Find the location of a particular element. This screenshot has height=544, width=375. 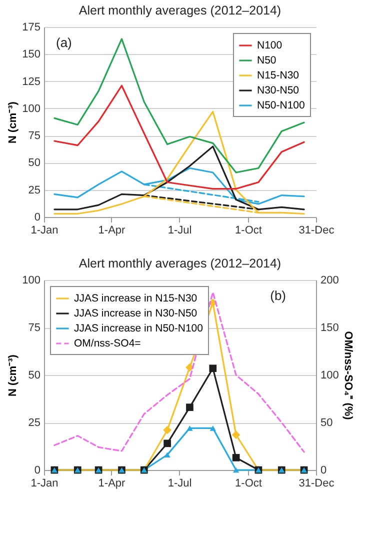

y2-tick-label: 100 is located at coordinates (329, 376).